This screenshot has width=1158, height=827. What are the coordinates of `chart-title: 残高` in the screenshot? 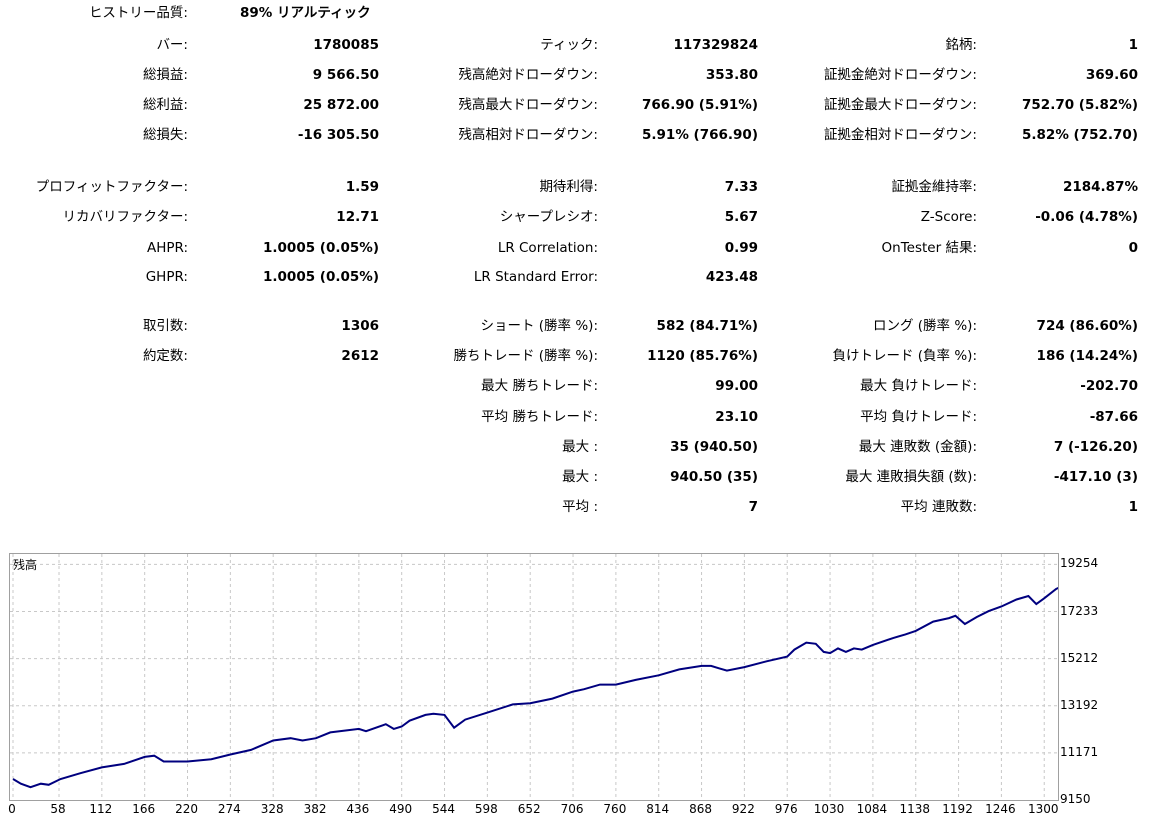 It's located at (25, 565).